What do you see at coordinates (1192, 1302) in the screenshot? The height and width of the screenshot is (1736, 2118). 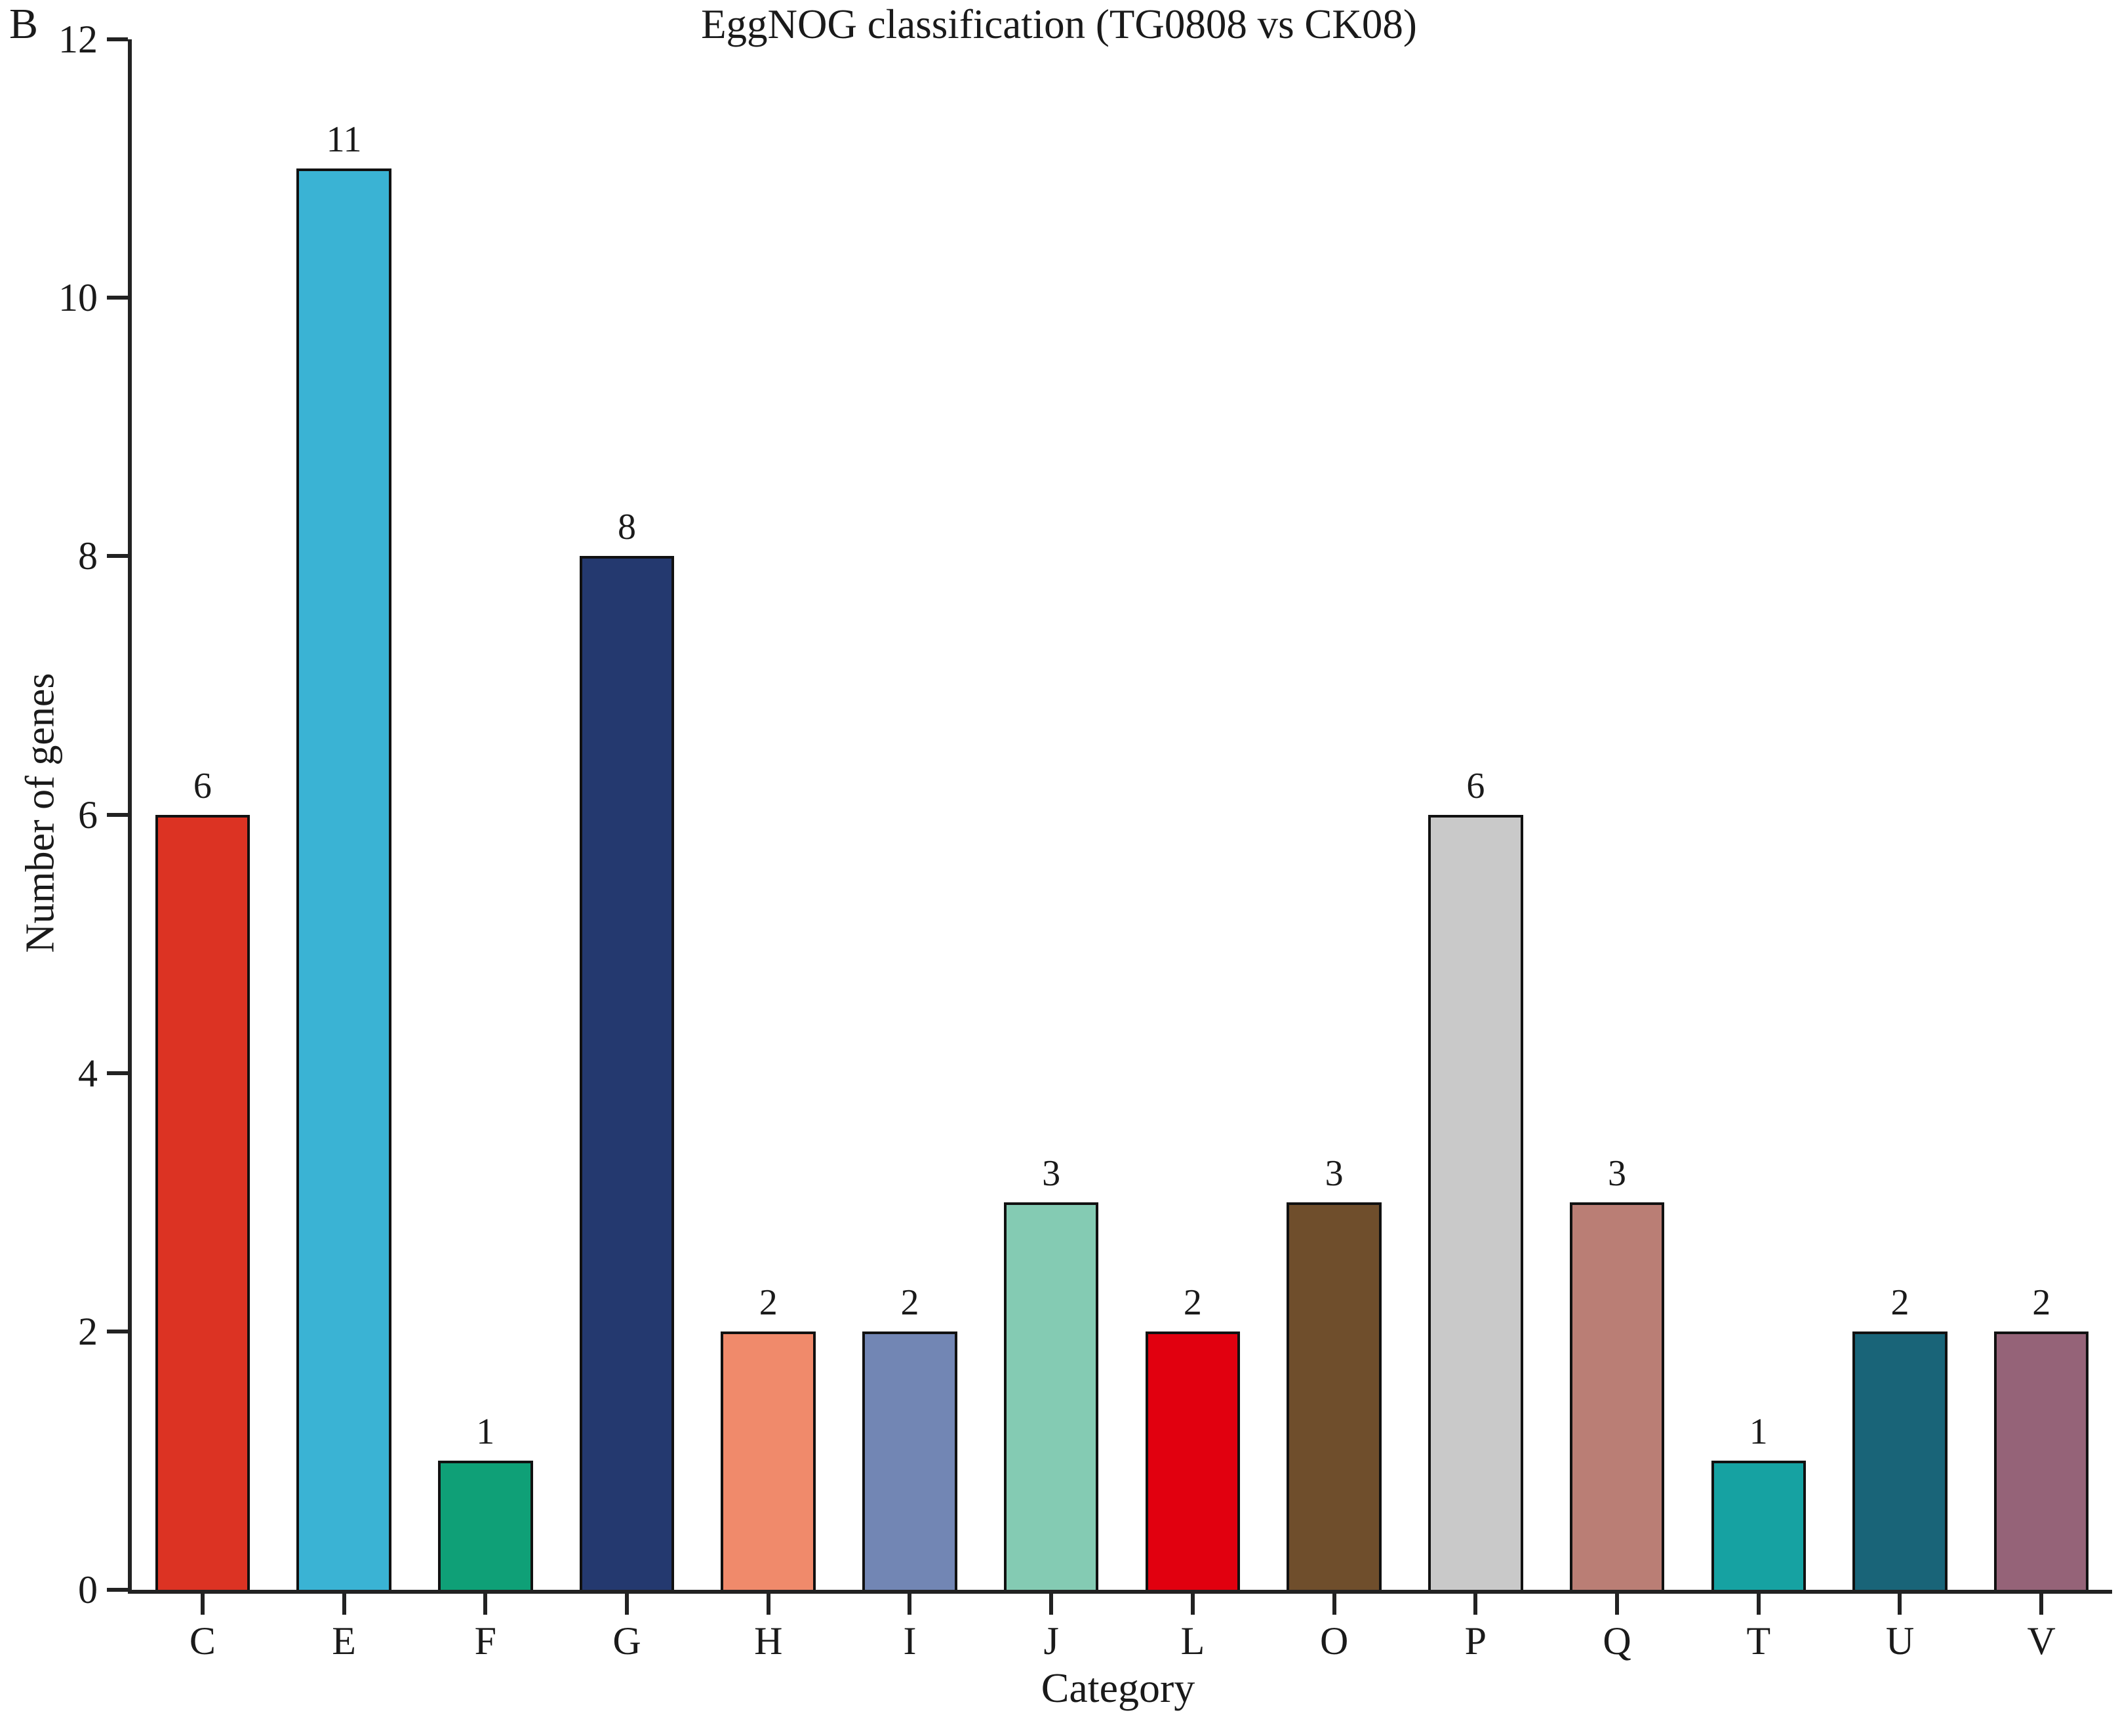 I see `bar-value-label-L: 2` at bounding box center [1192, 1302].